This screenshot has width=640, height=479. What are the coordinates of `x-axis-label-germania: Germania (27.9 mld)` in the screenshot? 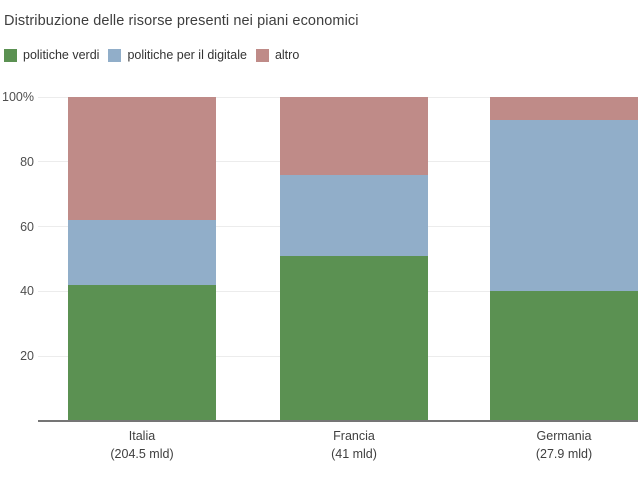 It's located at (564, 445).